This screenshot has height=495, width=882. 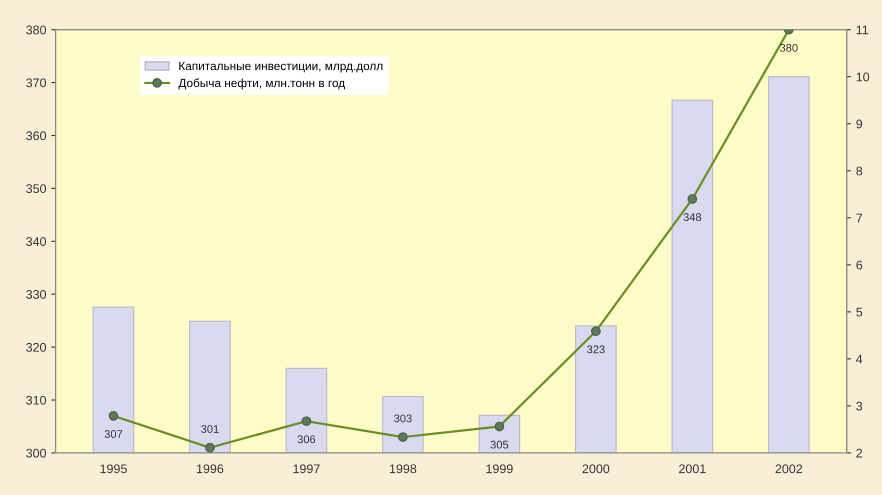 I want to click on y-tick-label: 340, so click(x=36, y=241).